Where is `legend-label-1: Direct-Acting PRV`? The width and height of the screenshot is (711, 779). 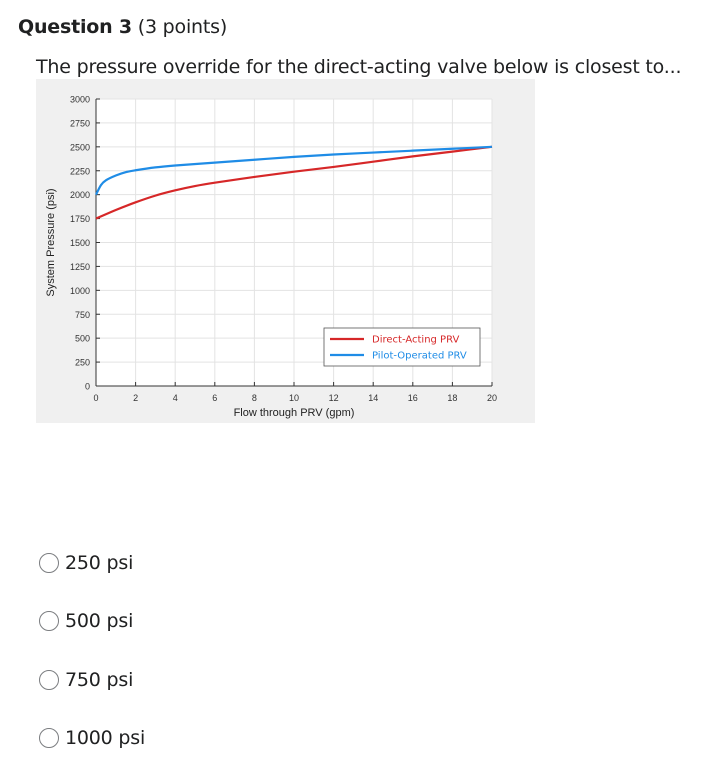 legend-label-1: Direct-Acting PRV is located at coordinates (415, 340).